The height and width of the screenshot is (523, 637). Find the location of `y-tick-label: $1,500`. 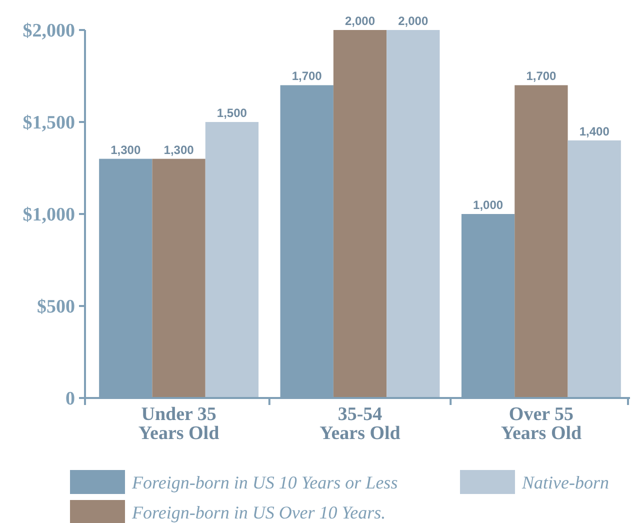

y-tick-label: $1,500 is located at coordinates (48, 123).